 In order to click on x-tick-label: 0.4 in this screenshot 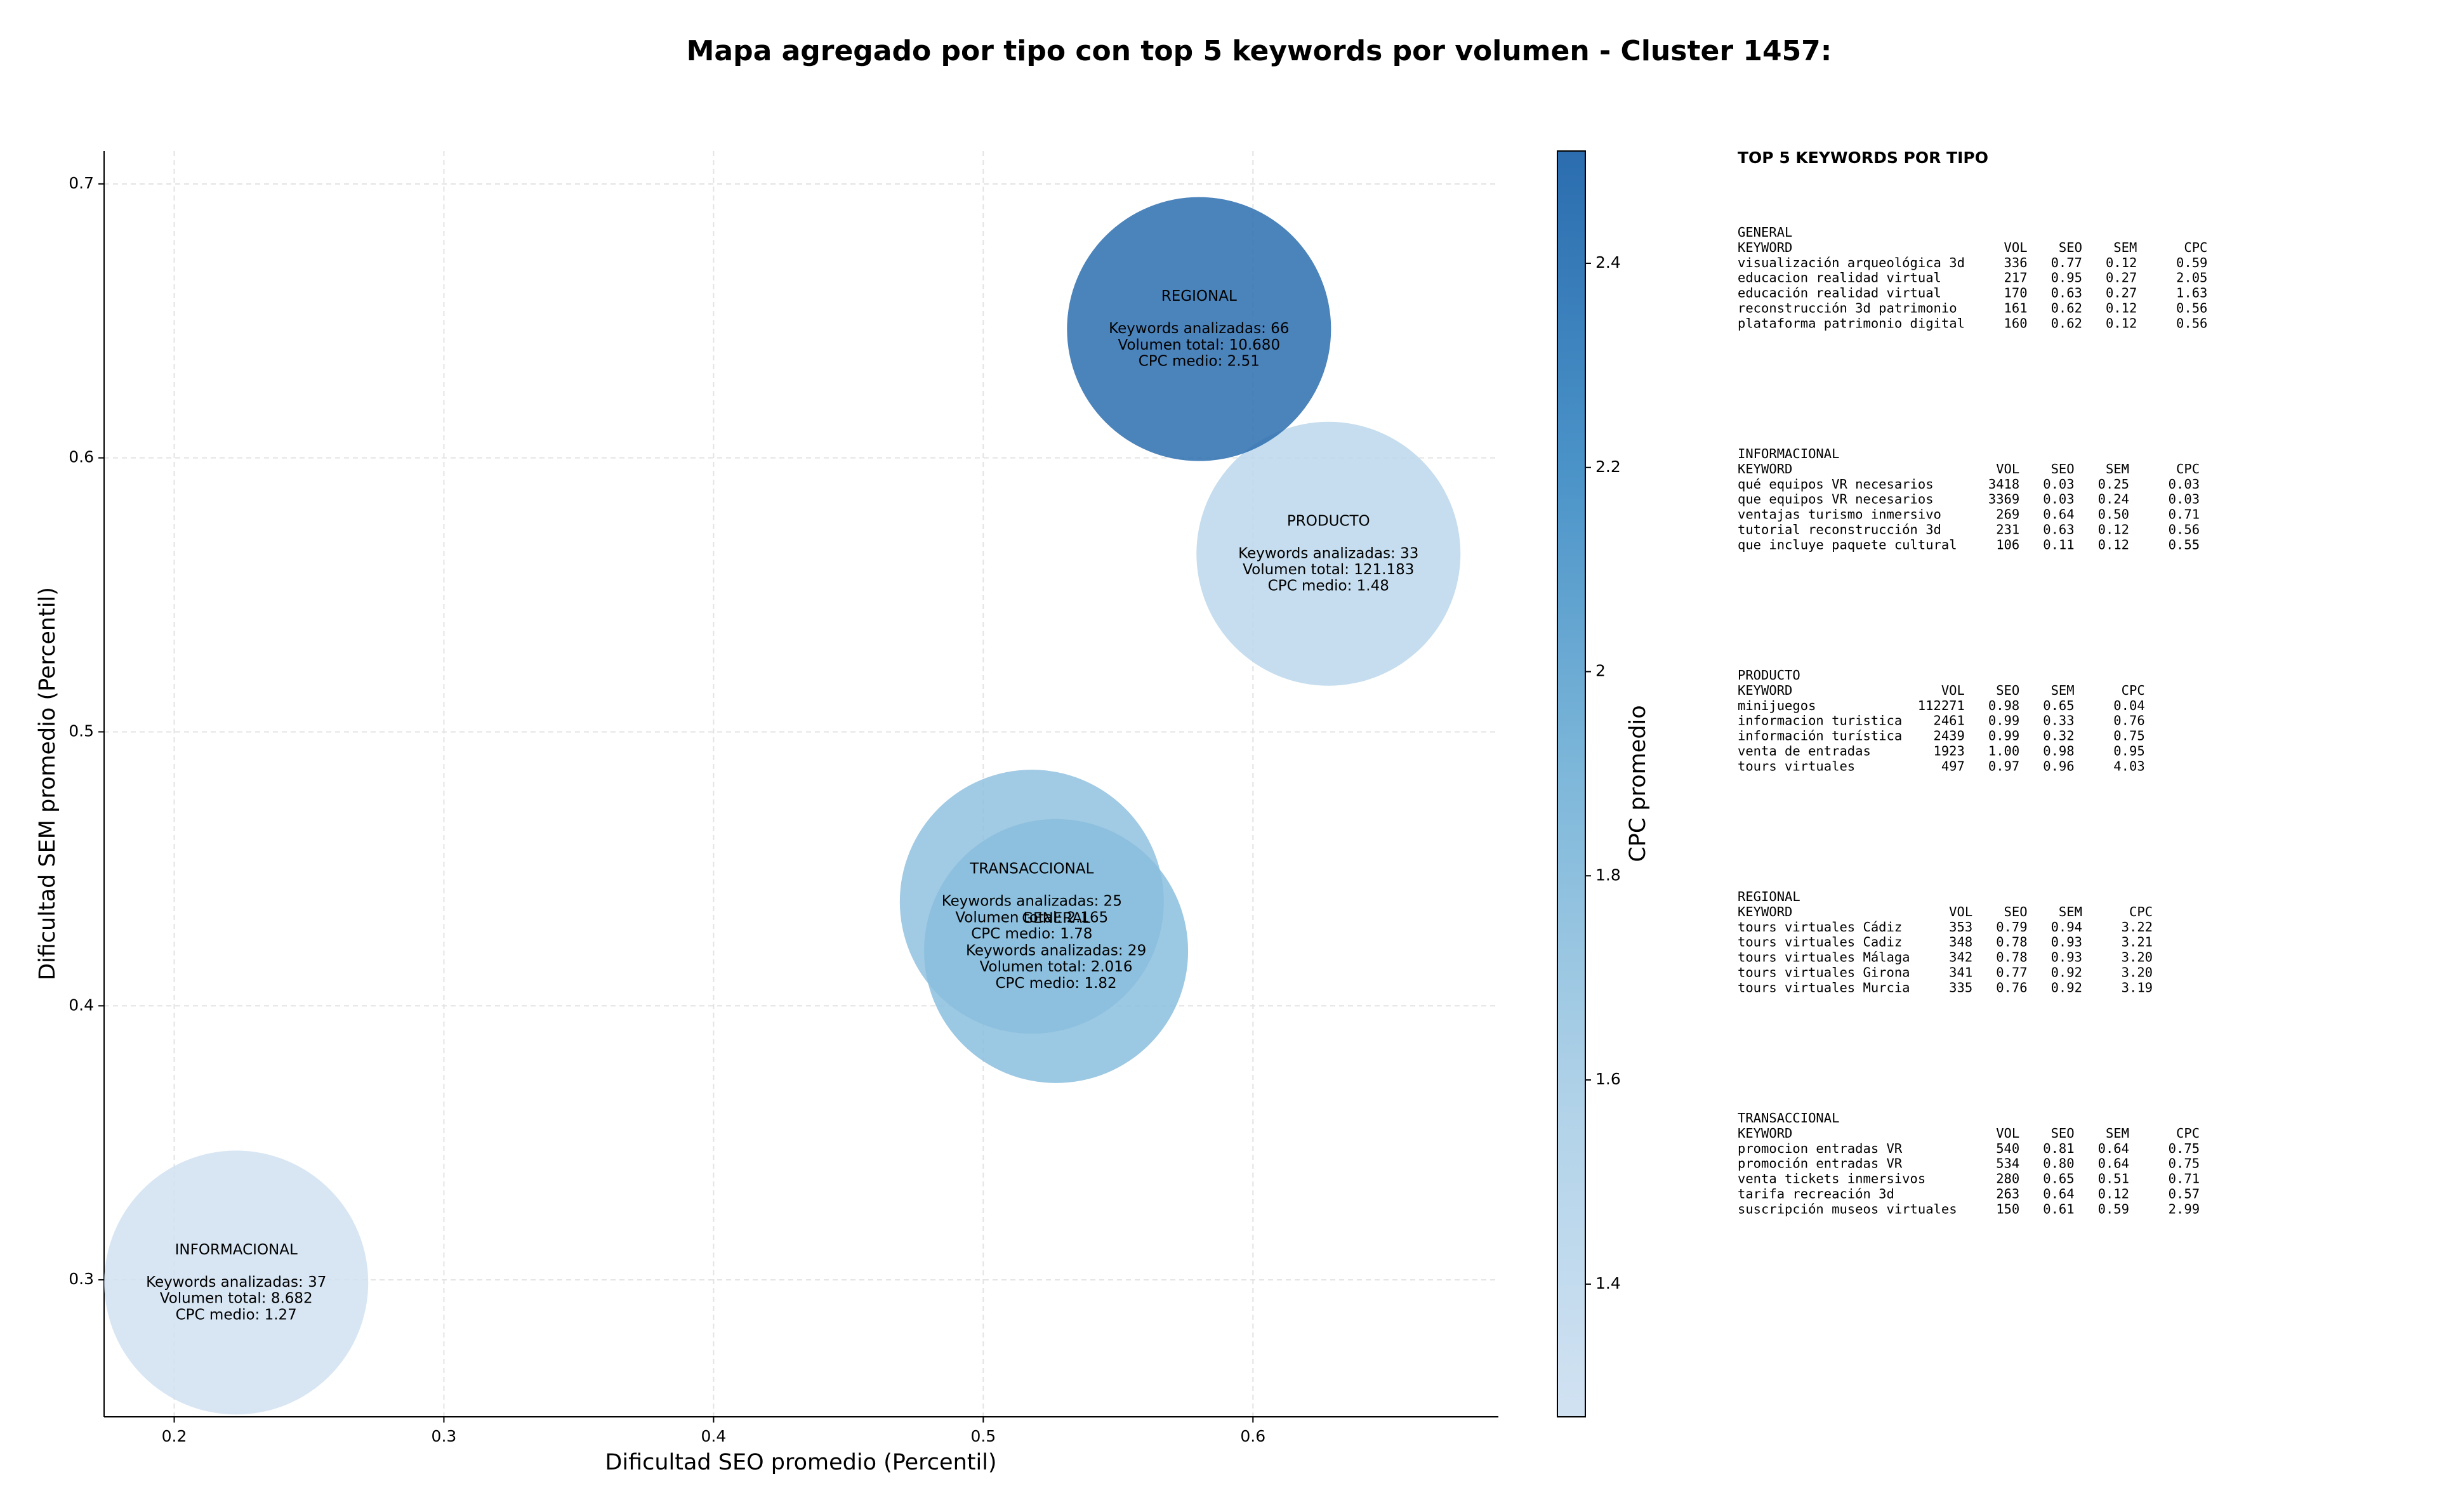, I will do `click(714, 1436)`.